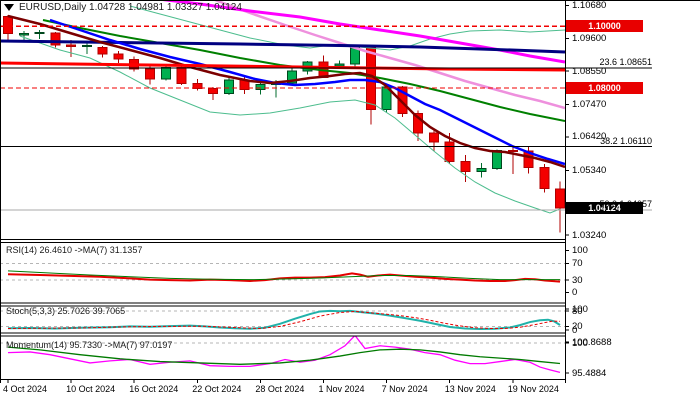 The width and height of the screenshot is (700, 400). I want to click on stoch-d-line, so click(284, 320).